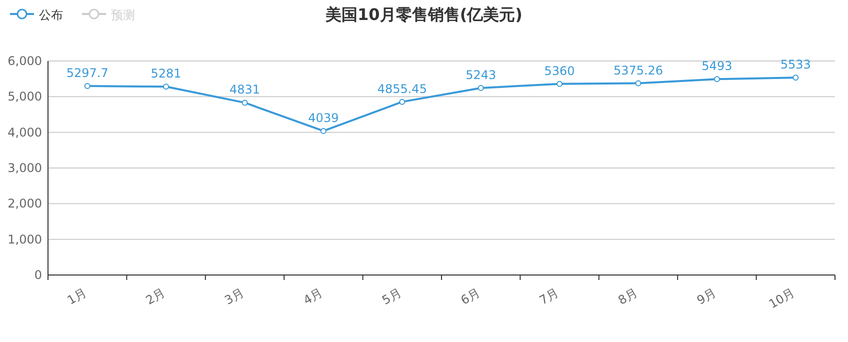 The height and width of the screenshot is (342, 848). What do you see at coordinates (25, 132) in the screenshot?
I see `y-tick-label: 4,000` at bounding box center [25, 132].